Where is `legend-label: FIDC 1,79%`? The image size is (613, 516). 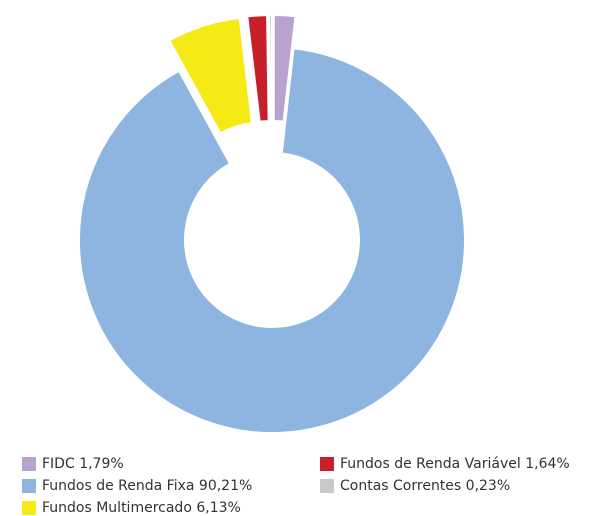 legend-label: FIDC 1,79% is located at coordinates (83, 464).